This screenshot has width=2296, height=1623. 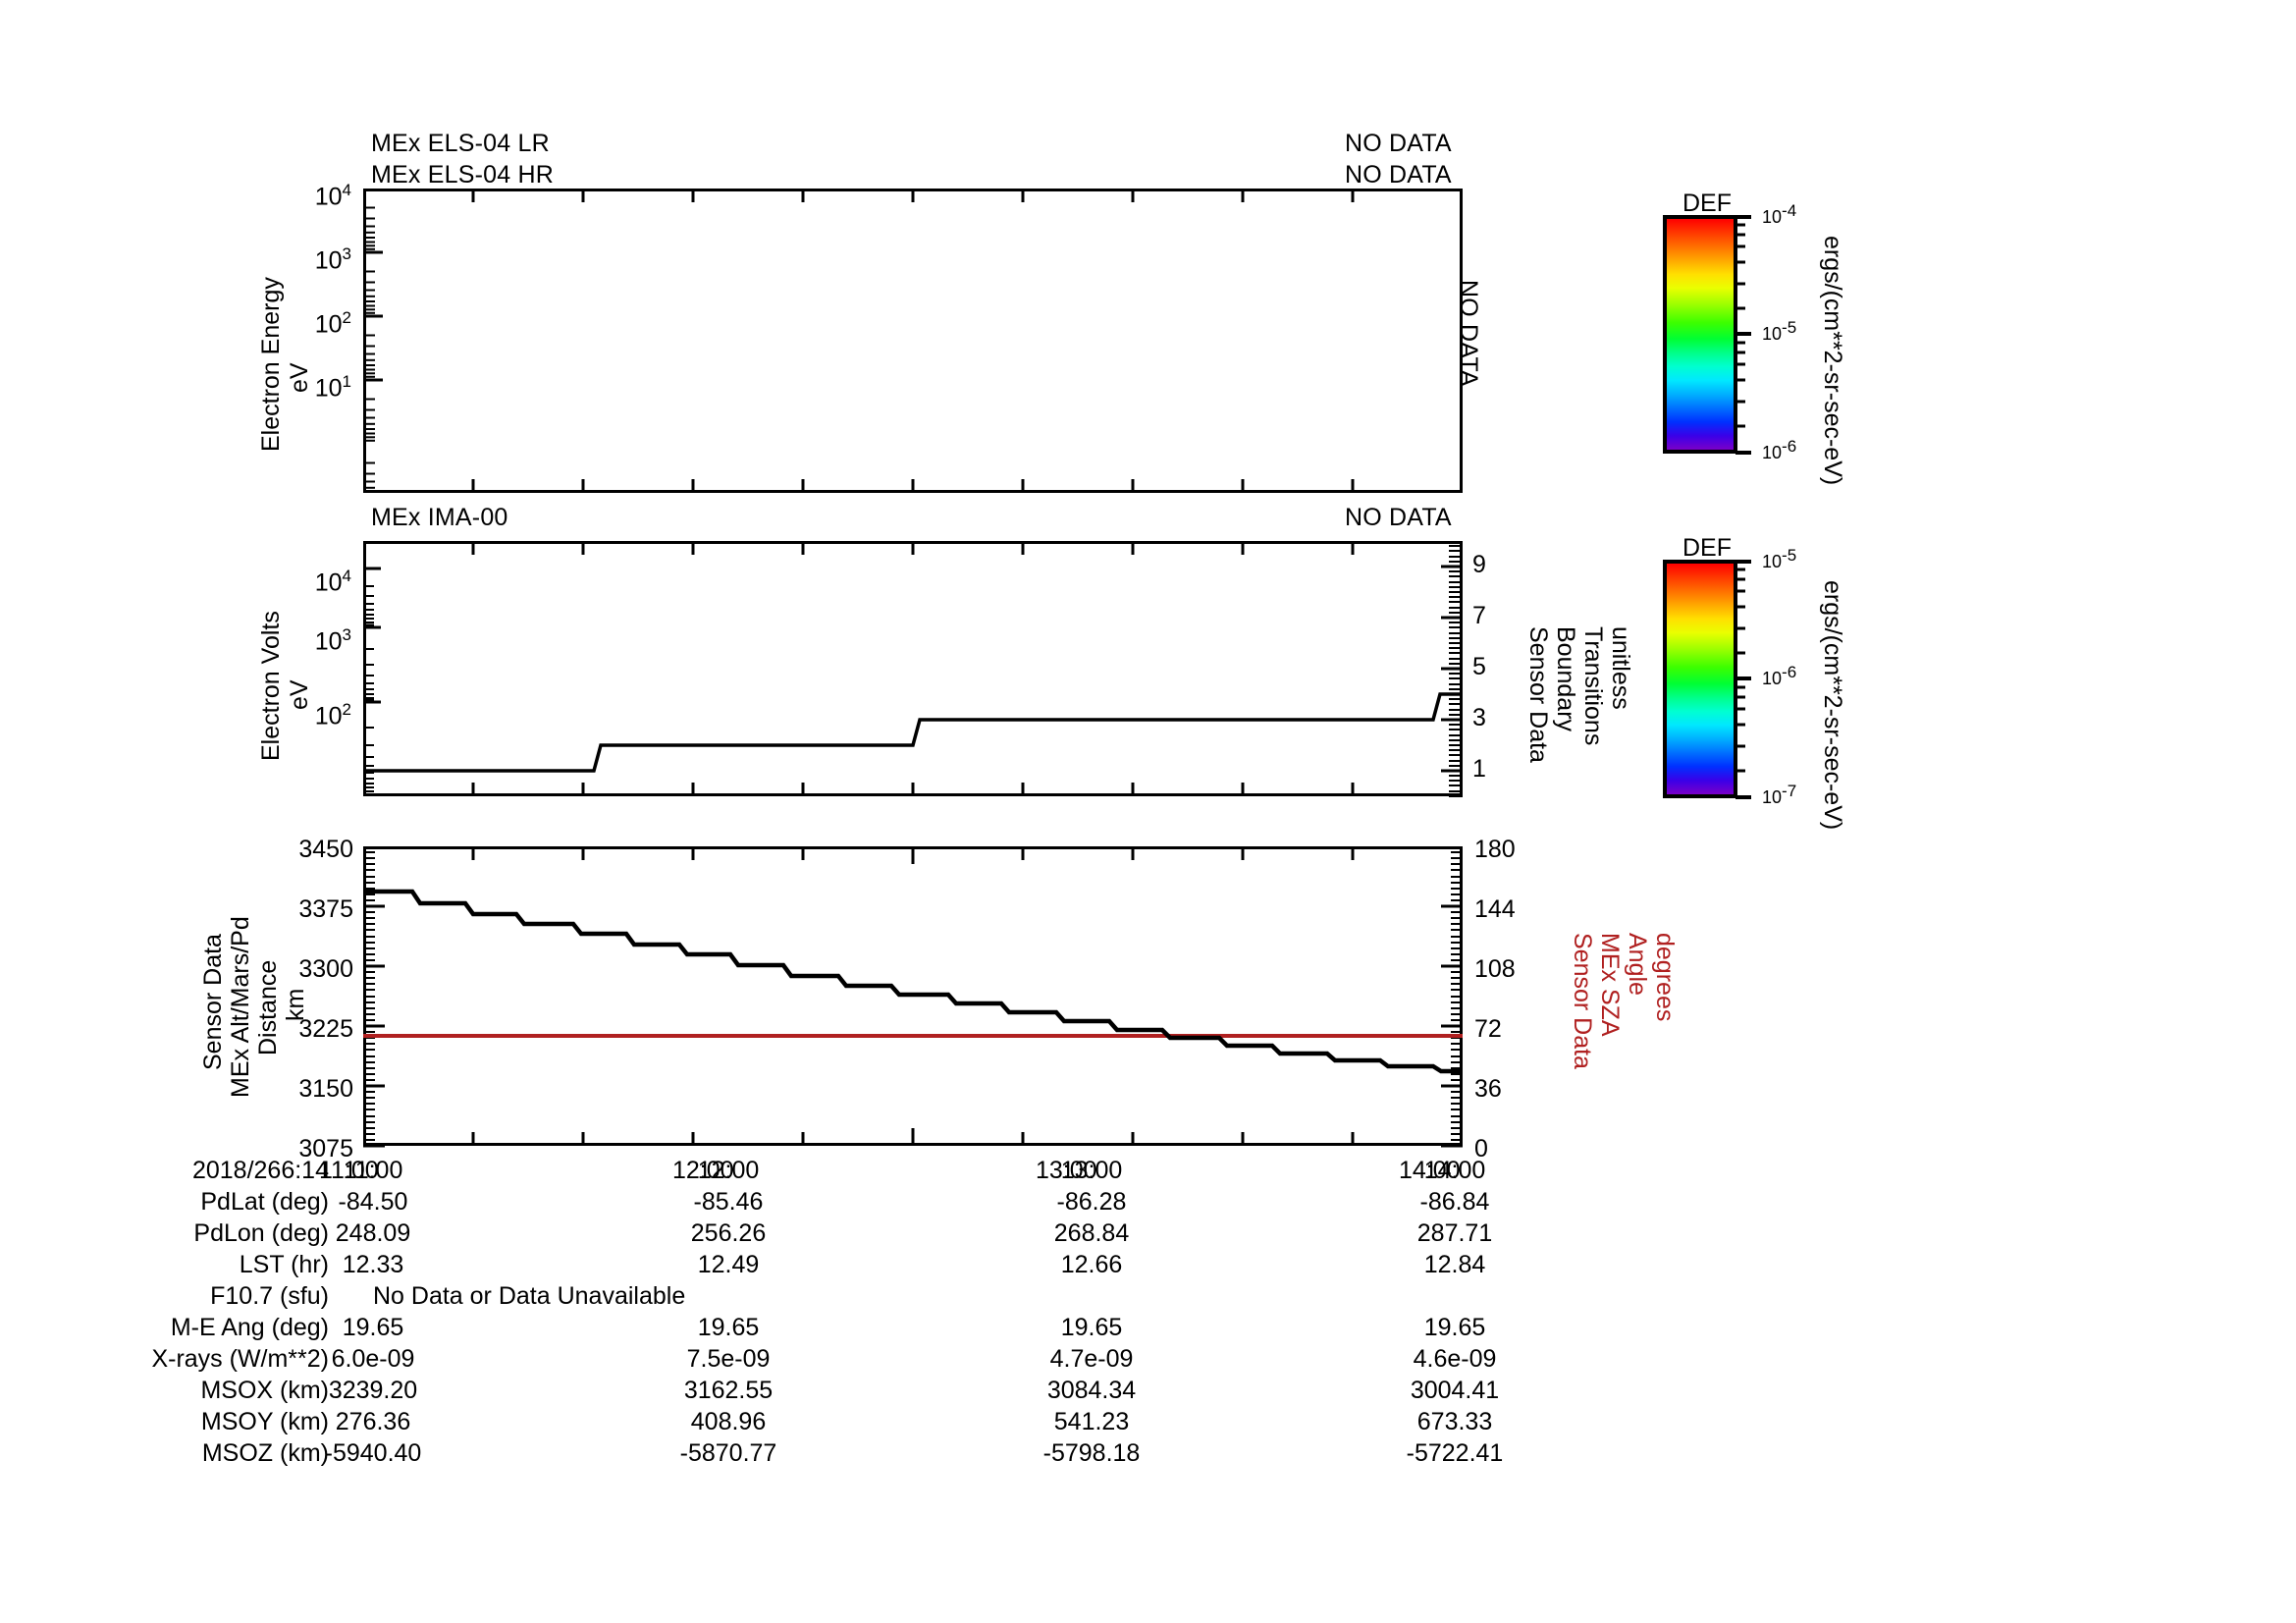 I want to click on ephemeris-cell: 408.96, so click(x=729, y=1422).